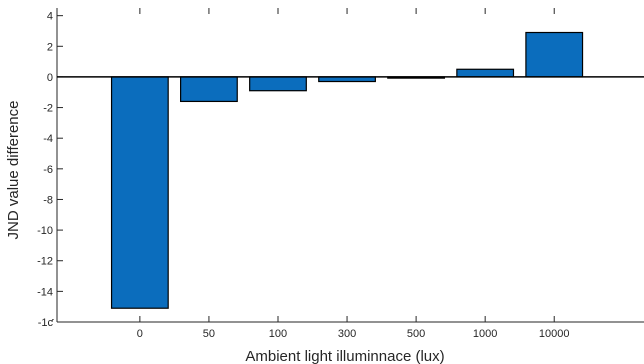  What do you see at coordinates (554, 334) in the screenshot?
I see `x-tick-label: 10000` at bounding box center [554, 334].